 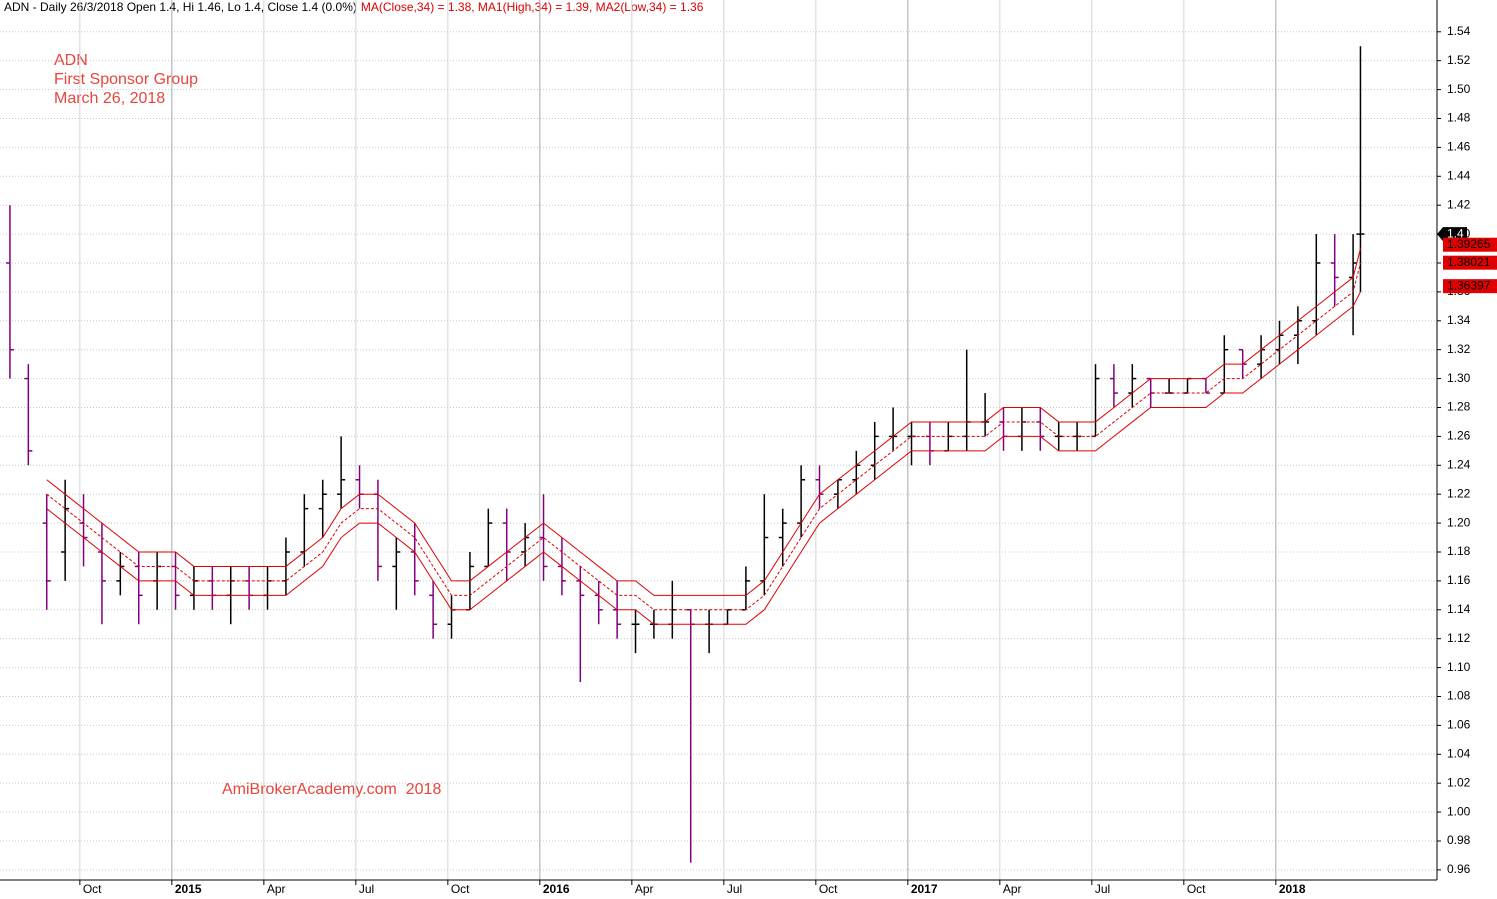 What do you see at coordinates (1459, 349) in the screenshot?
I see `y-tick-label: 1.32` at bounding box center [1459, 349].